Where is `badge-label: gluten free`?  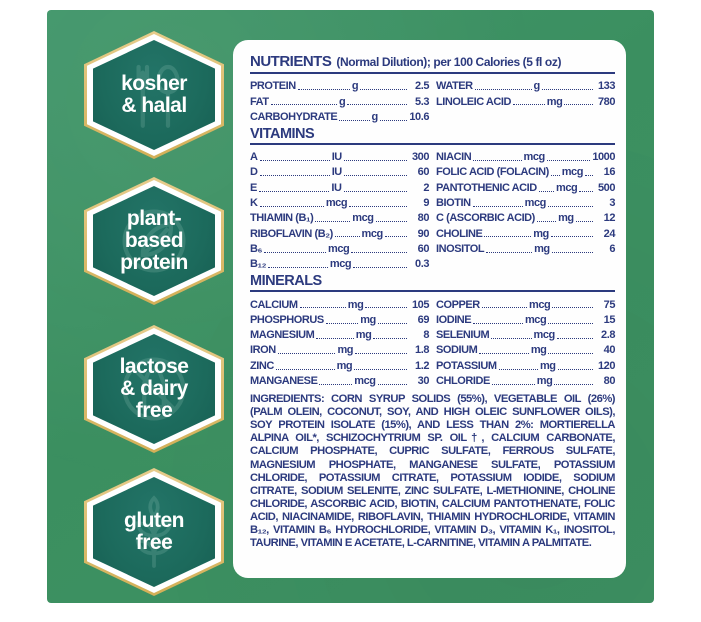
badge-label: gluten free is located at coordinates (154, 532).